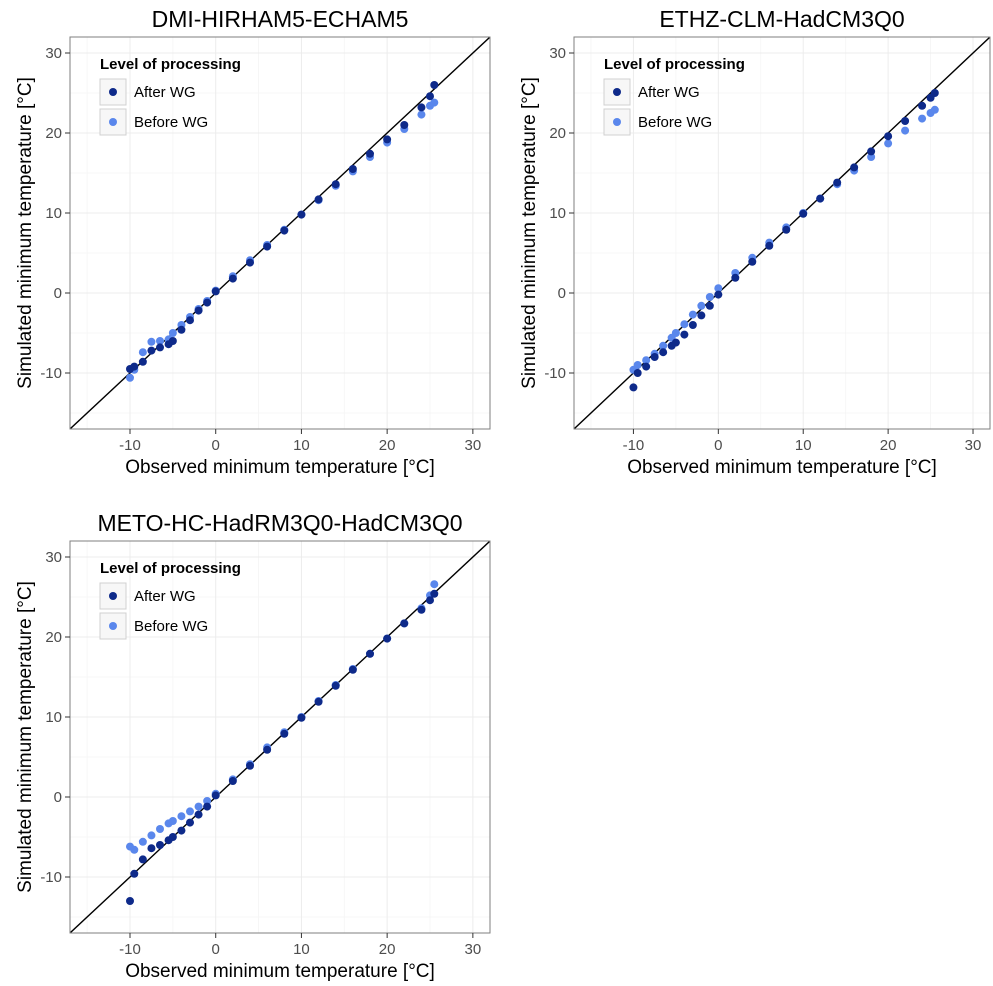 This screenshot has height=986, width=993. What do you see at coordinates (617, 122) in the screenshot?
I see `legend-key-before-wg` at bounding box center [617, 122].